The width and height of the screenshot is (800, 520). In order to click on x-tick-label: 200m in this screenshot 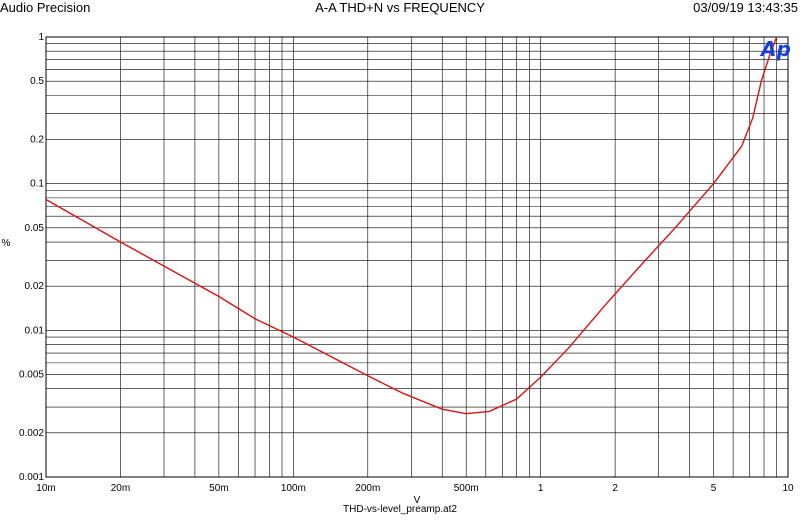, I will do `click(367, 488)`.